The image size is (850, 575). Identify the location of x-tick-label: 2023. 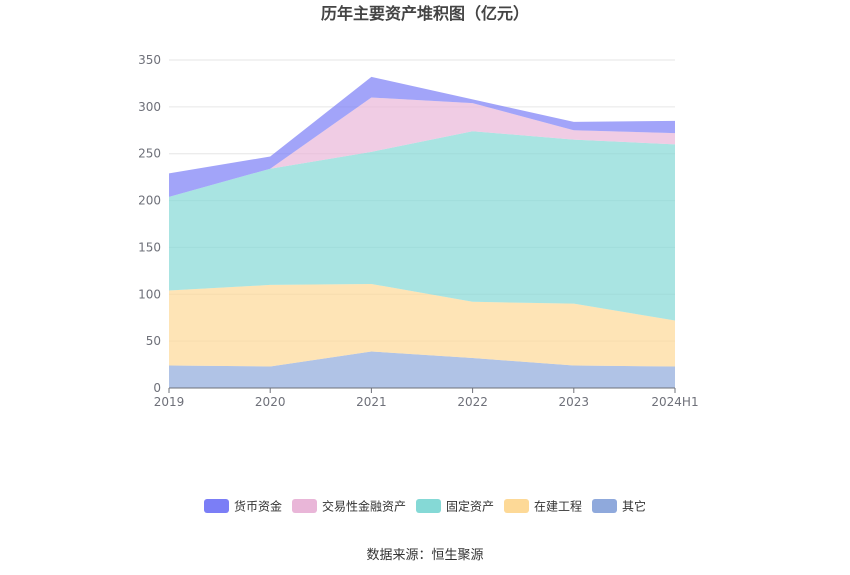
(574, 402).